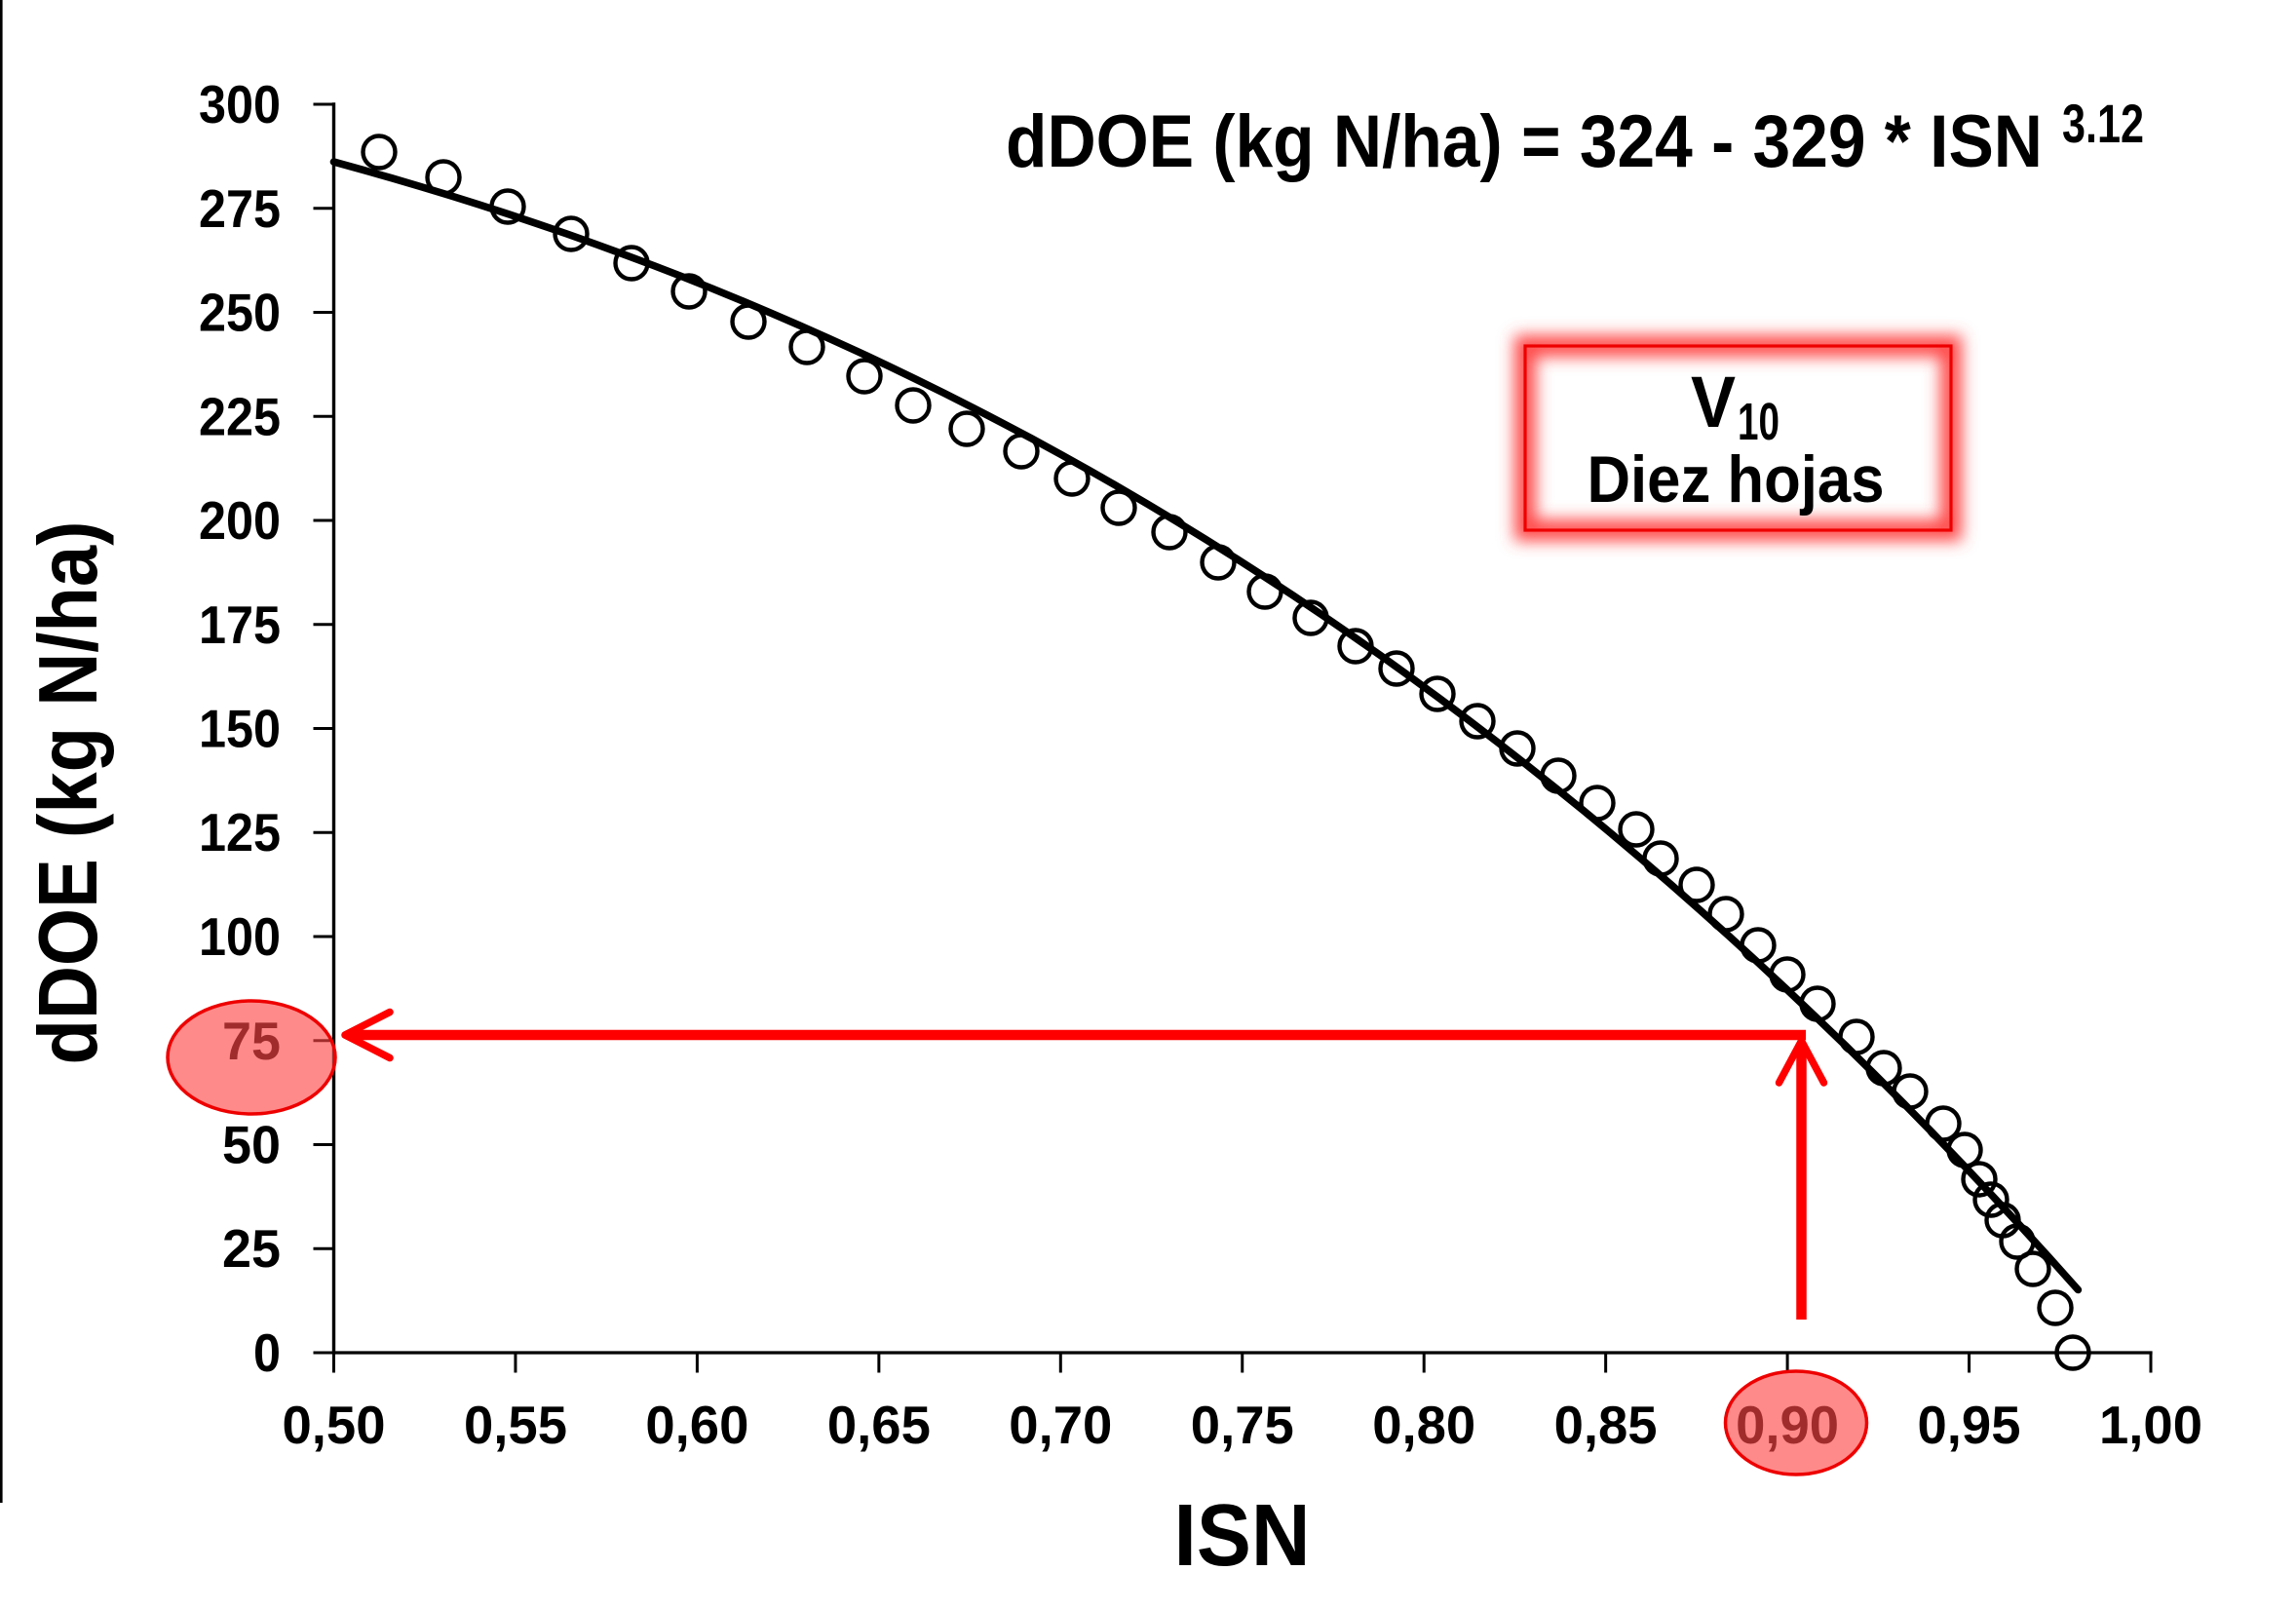 This screenshot has height=1609, width=2296. What do you see at coordinates (1758, 422) in the screenshot?
I see `svg-text: 10` at bounding box center [1758, 422].